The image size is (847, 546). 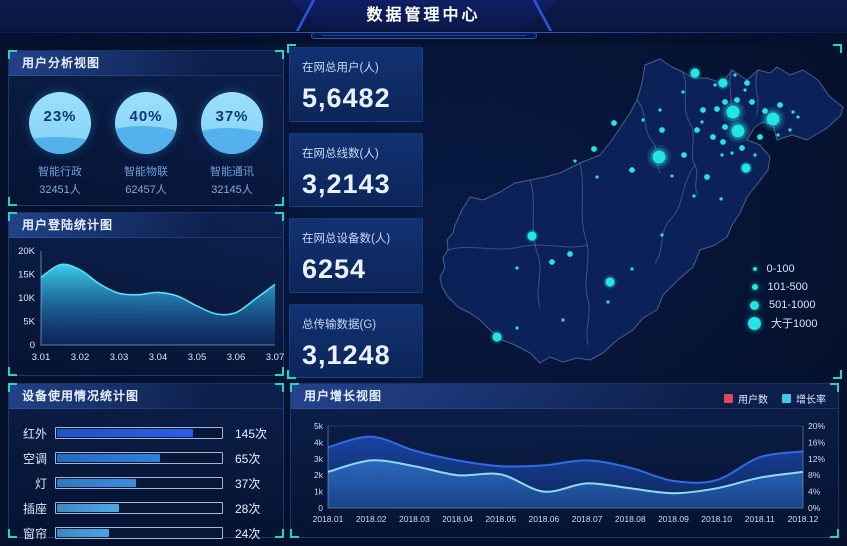 I want to click on bar-row: 红外 145次, so click(x=145, y=433).